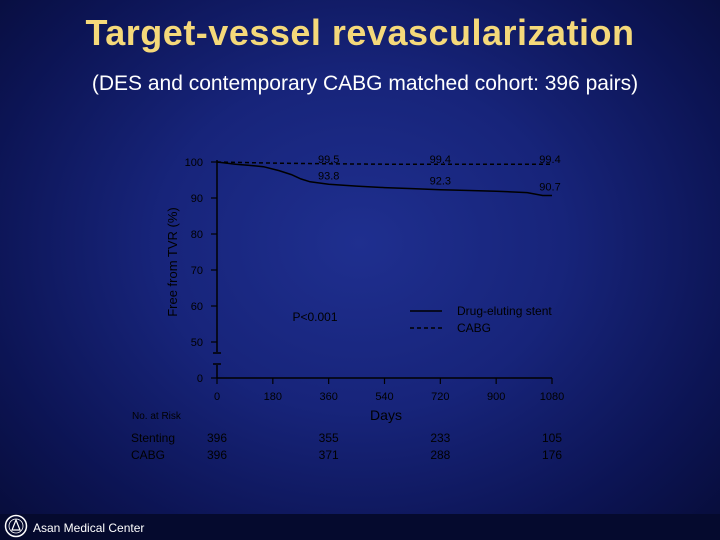 This screenshot has width=720, height=540. Describe the element at coordinates (440, 397) in the screenshot. I see `x-tick-label: 720` at that location.